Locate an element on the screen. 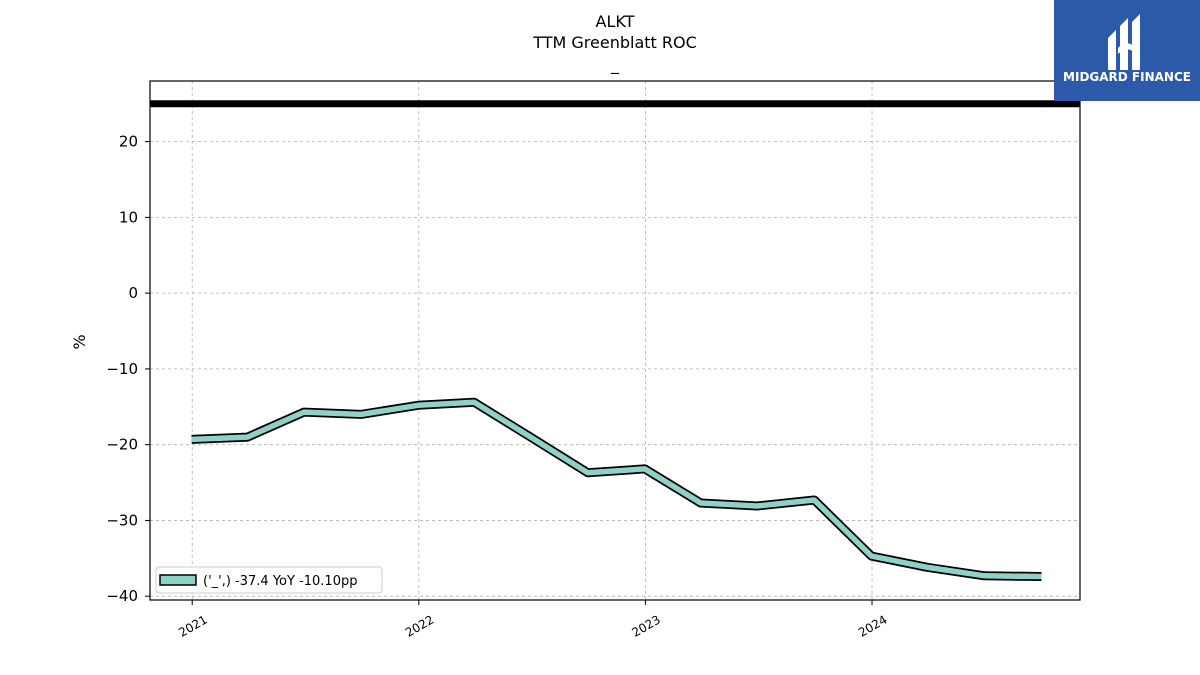 The height and width of the screenshot is (675, 1200). legend-swatch is located at coordinates (178, 580).